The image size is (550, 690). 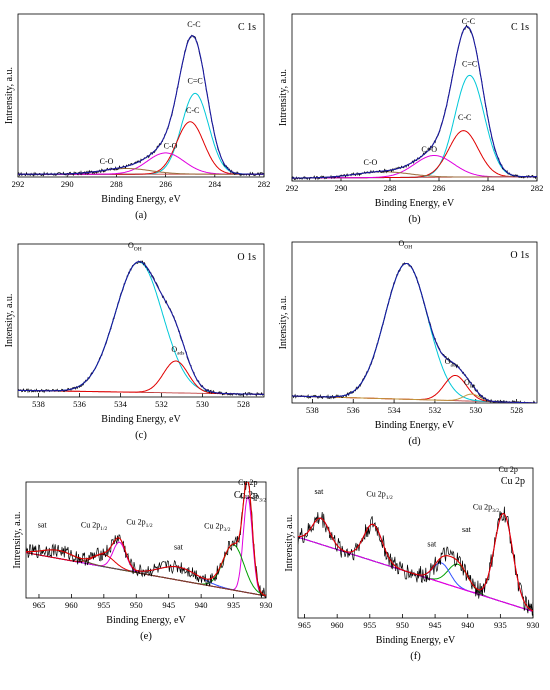 What do you see at coordinates (470, 384) in the screenshot?
I see `peak-label: Olat` at bounding box center [470, 384].